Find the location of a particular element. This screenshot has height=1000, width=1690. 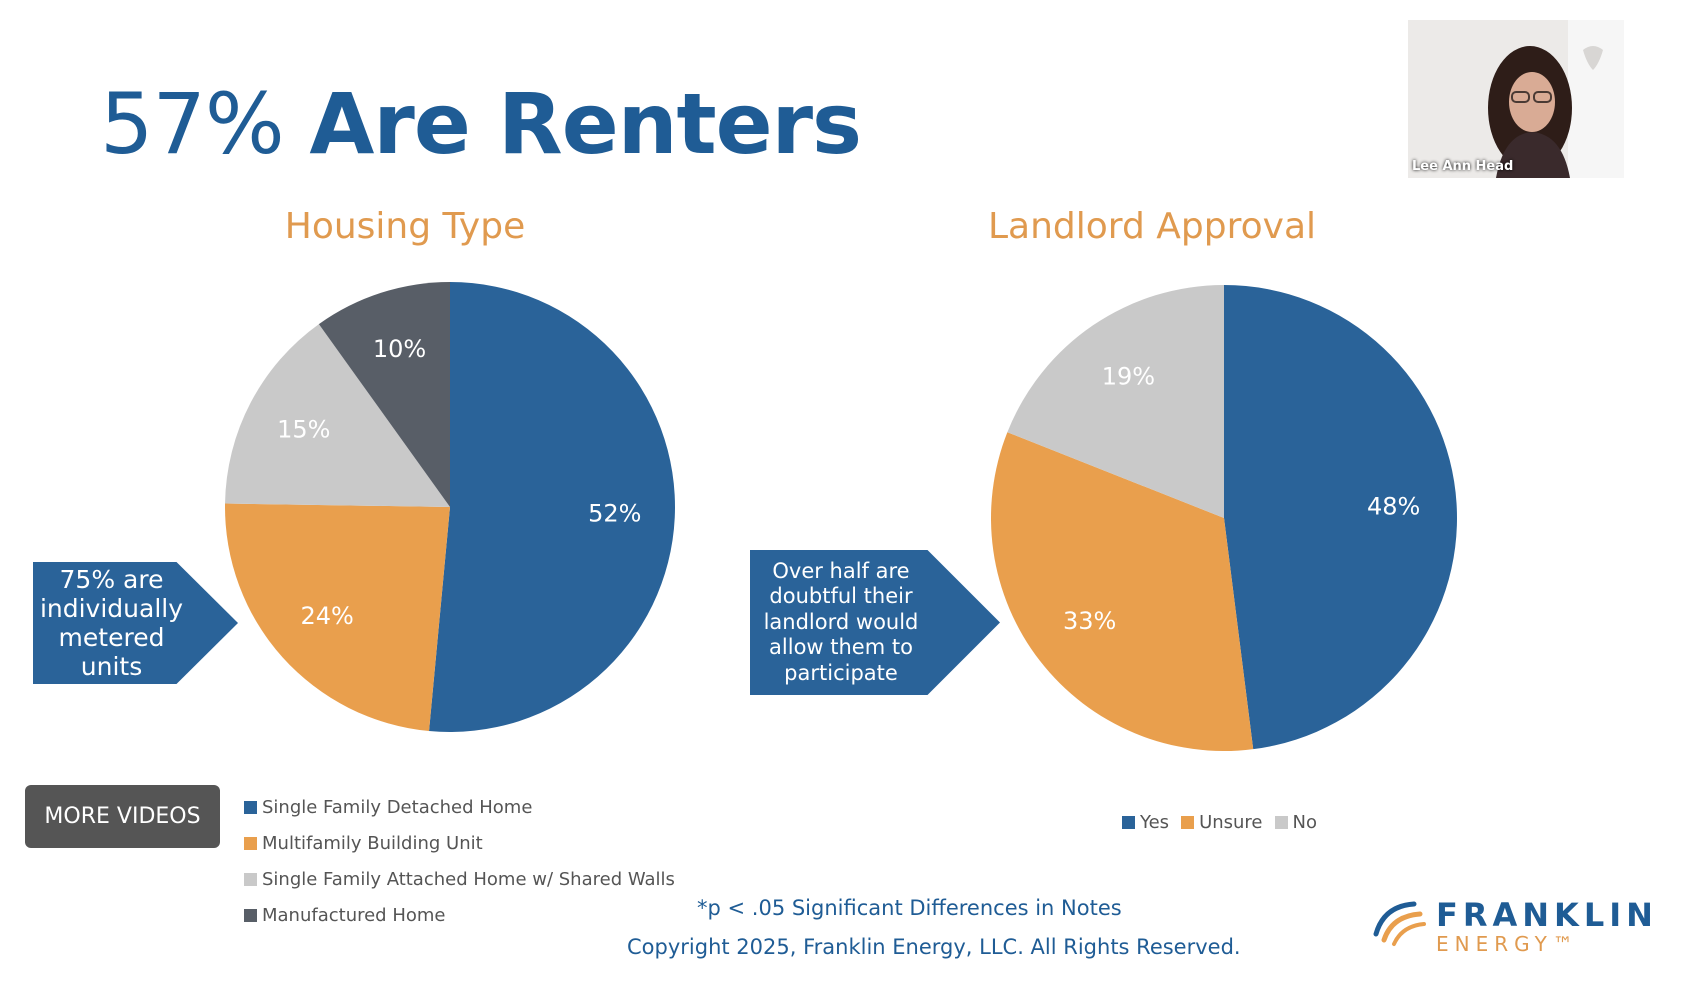

pie-data-label: 33% is located at coordinates (1089, 621).